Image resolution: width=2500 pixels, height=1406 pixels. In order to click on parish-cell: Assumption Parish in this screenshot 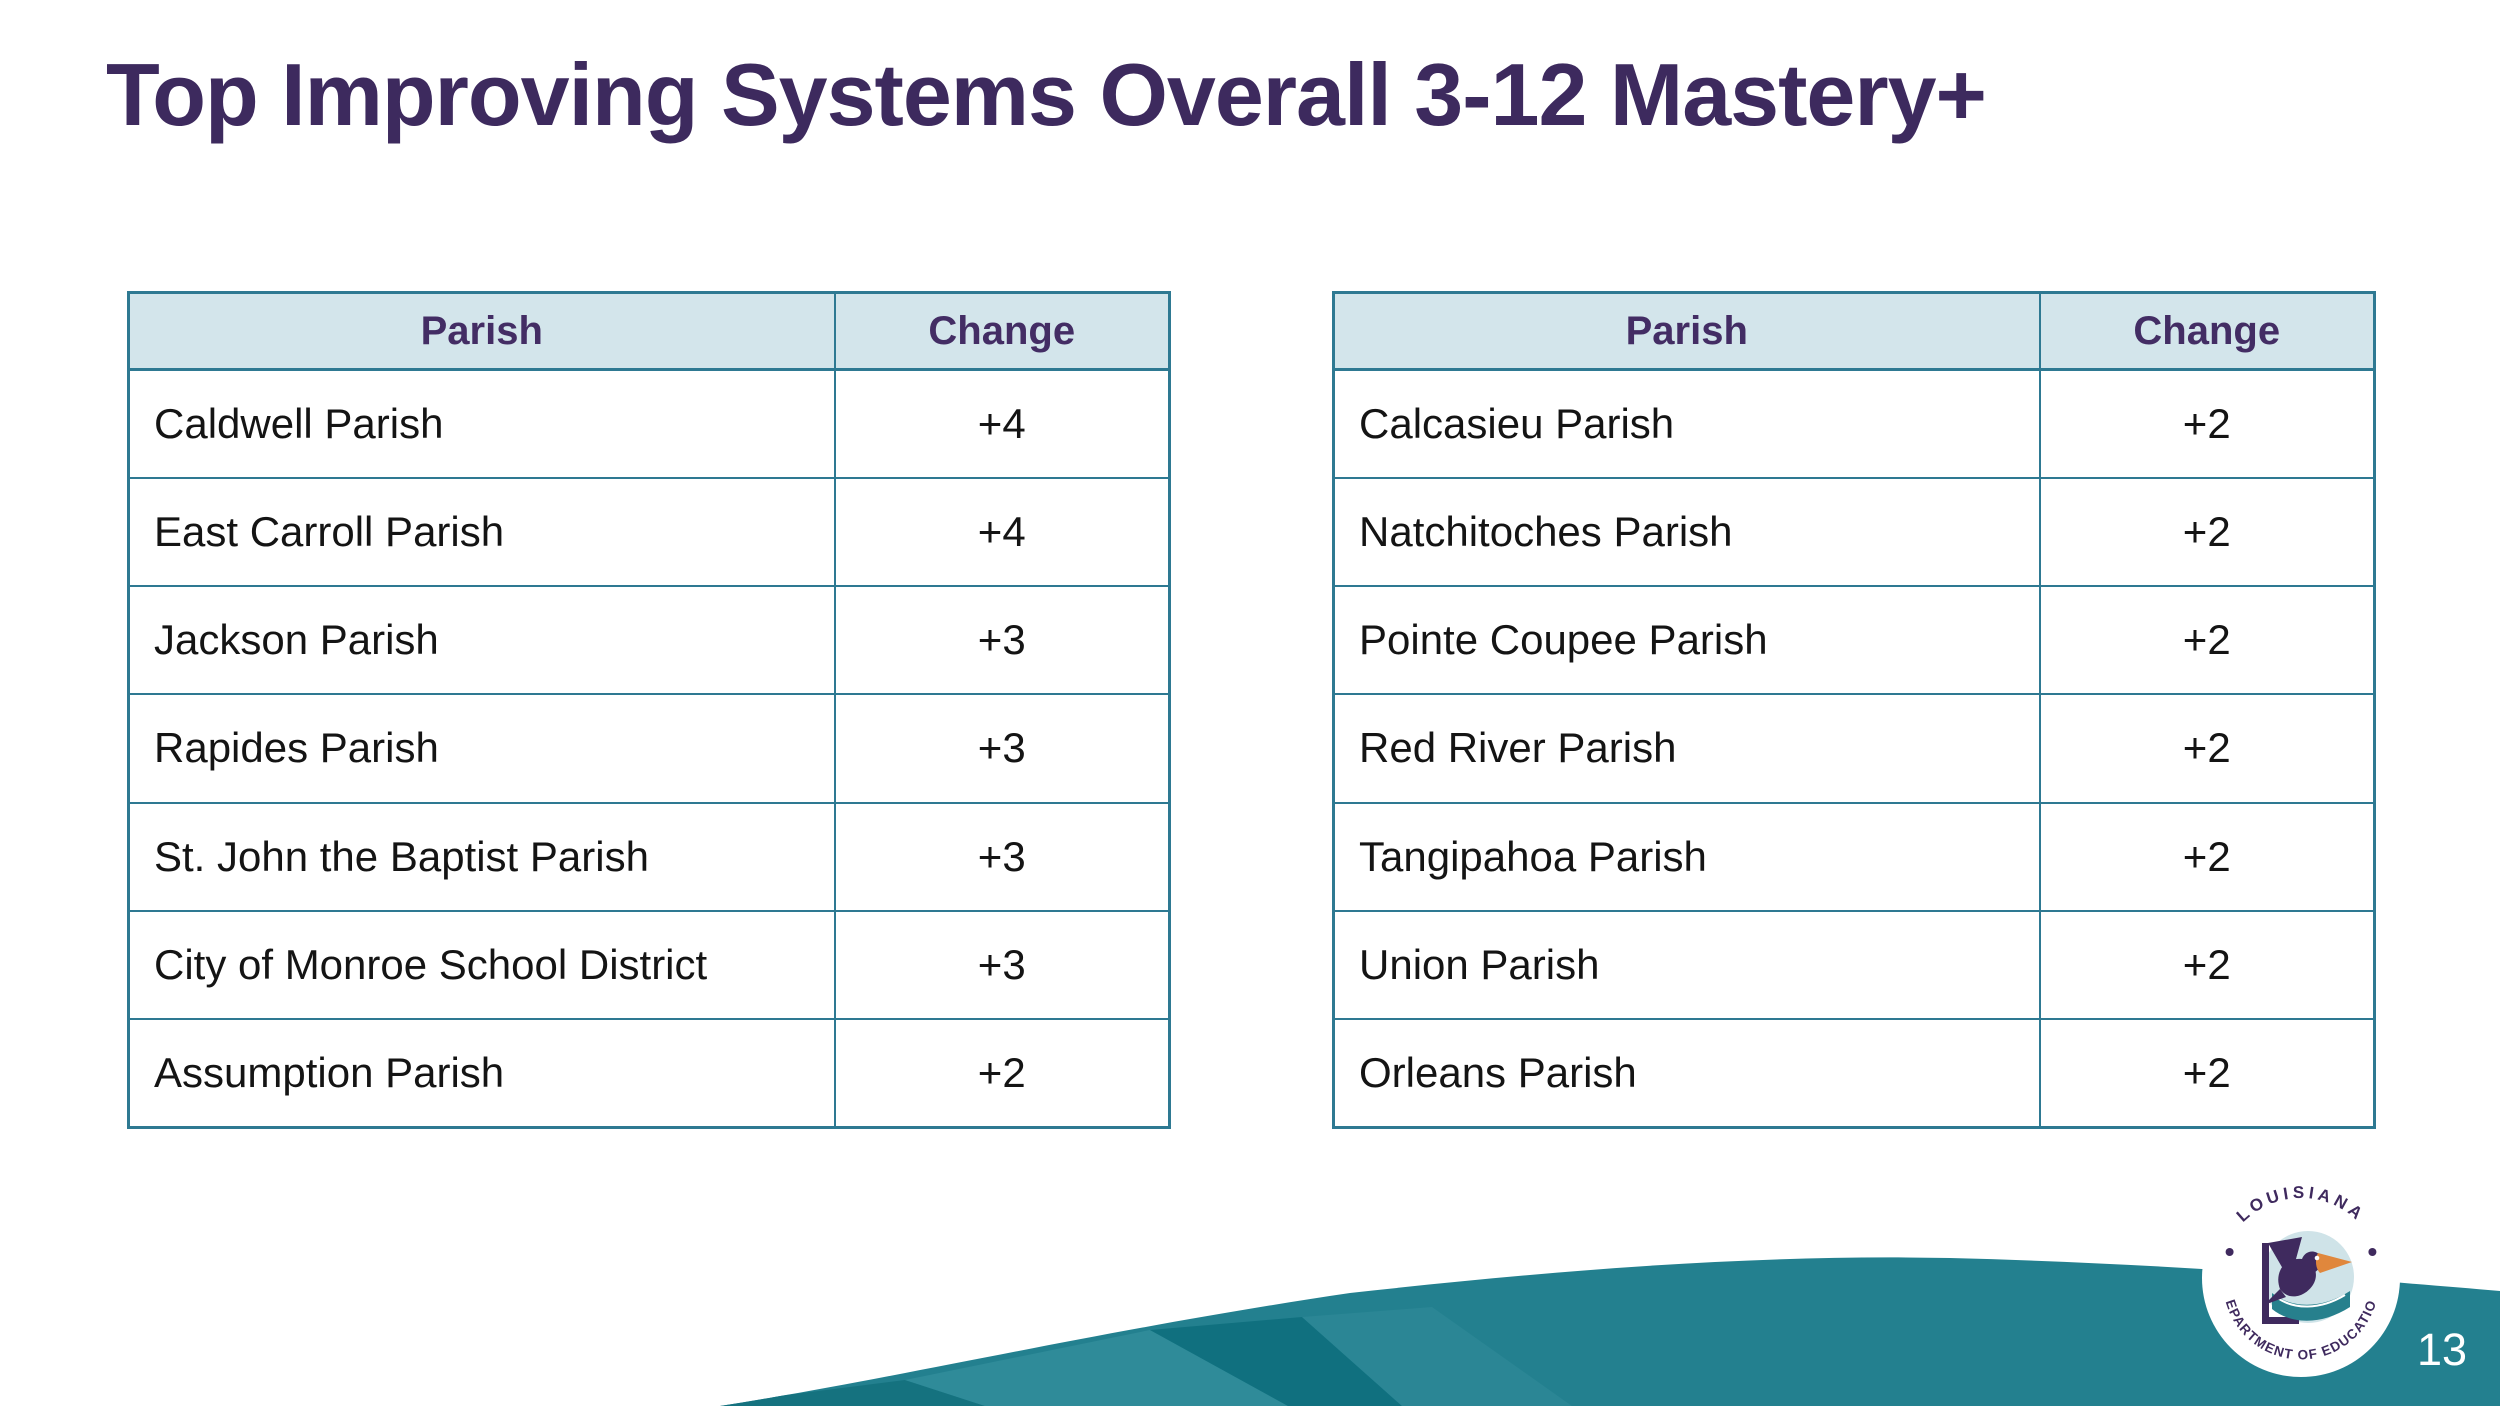, I will do `click(481, 1073)`.